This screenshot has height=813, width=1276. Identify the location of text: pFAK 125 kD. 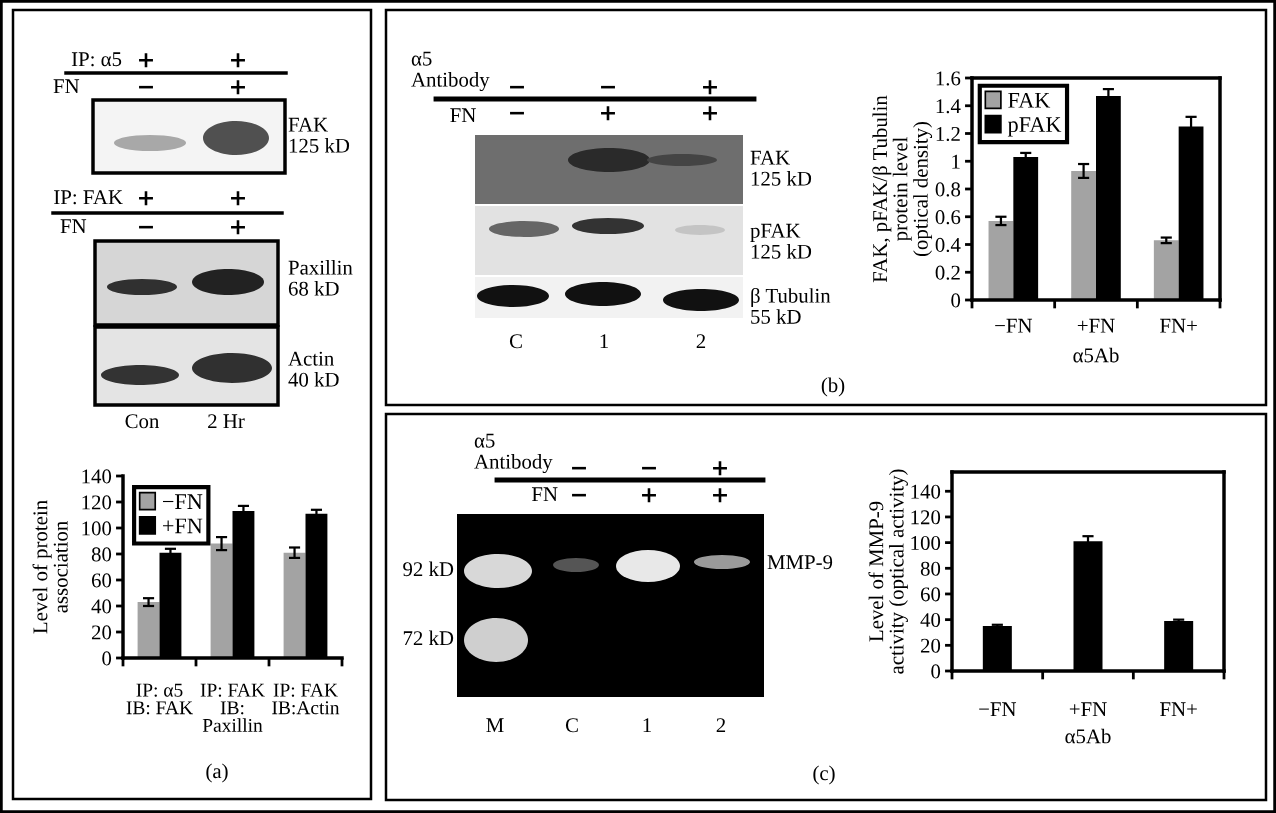
(781, 241).